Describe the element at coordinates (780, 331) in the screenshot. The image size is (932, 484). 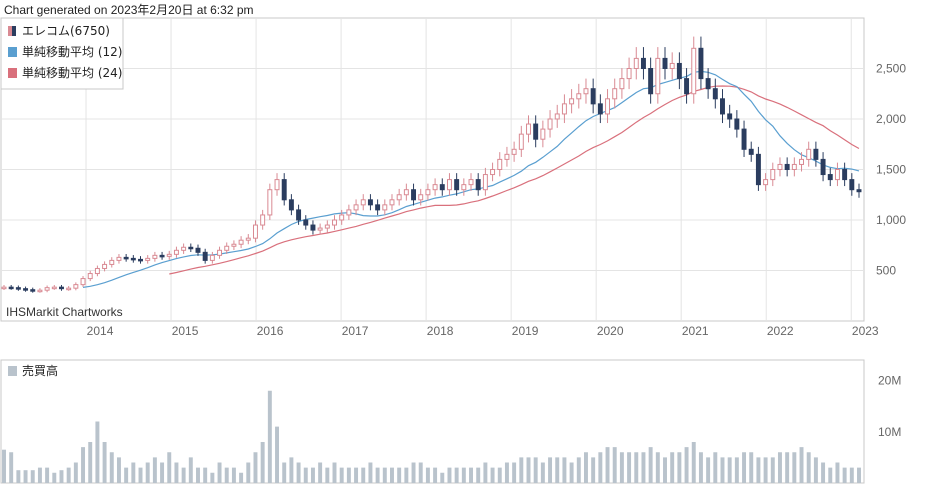
I see `x-tick-label: 2022` at that location.